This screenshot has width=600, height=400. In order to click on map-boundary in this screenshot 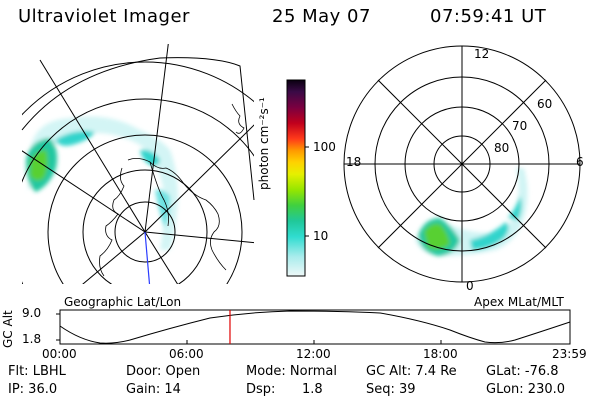, I will do `click(138, 129)`.